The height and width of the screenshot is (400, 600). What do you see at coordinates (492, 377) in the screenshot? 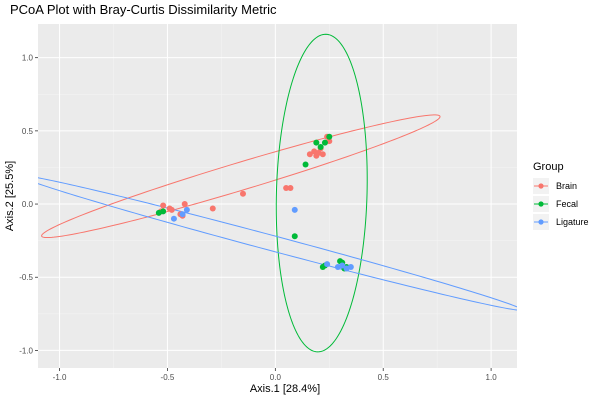
I see `x-tick-label: 1.0` at bounding box center [492, 377].